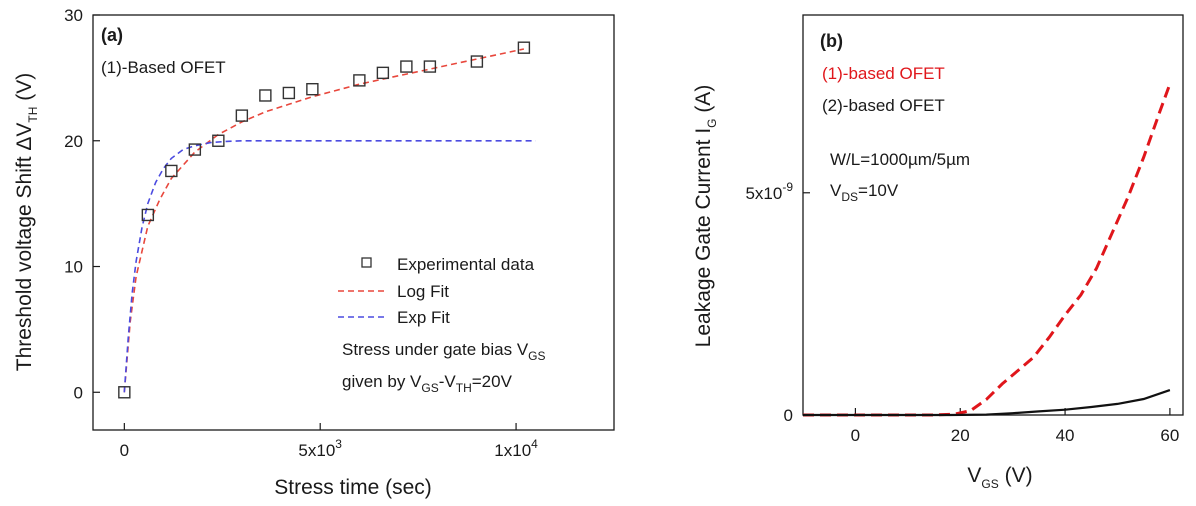 This screenshot has height=506, width=1196. Describe the element at coordinates (320, 448) in the screenshot. I see `panel-a-x-tick-label: 5x10³` at that location.